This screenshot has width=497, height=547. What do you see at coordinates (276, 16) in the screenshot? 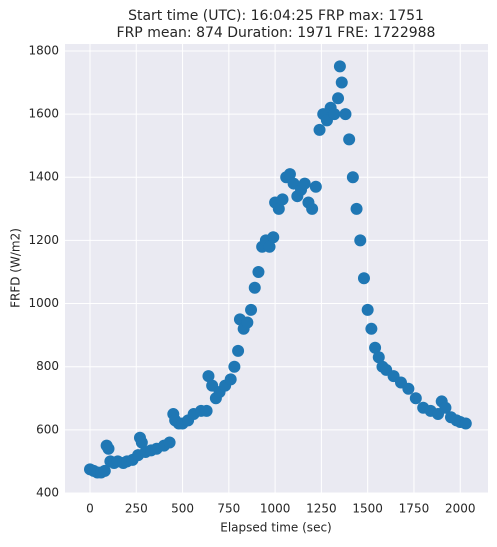
I see `chart-title: Start time (UTC): 16:04:25 FRP max: 1751` at bounding box center [276, 16].